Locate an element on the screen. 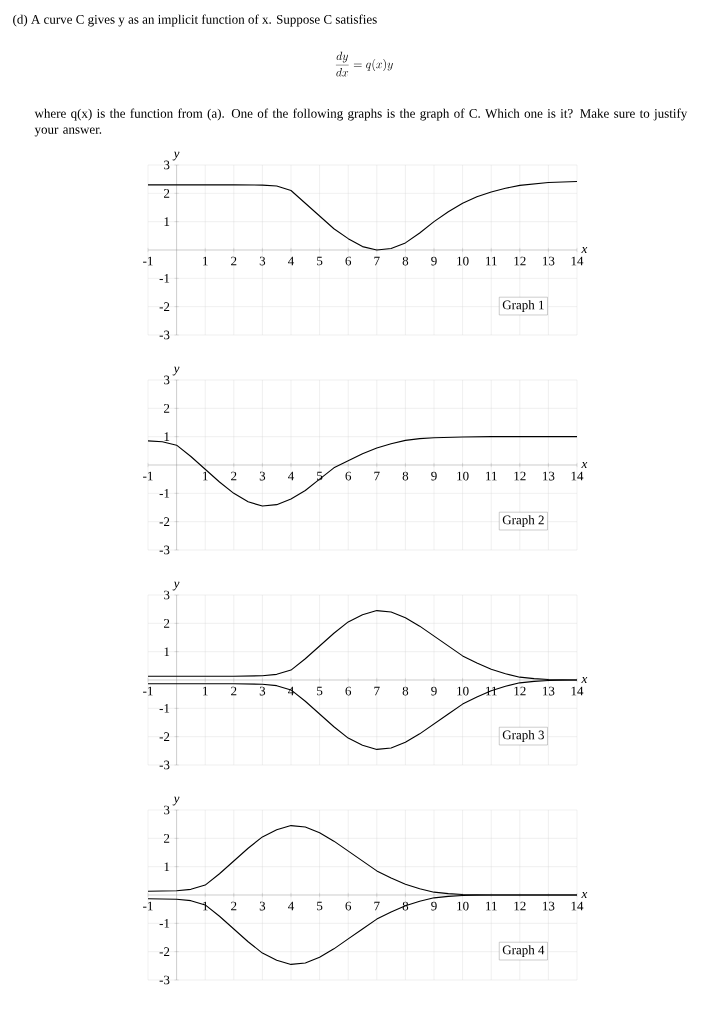 This screenshot has width=728, height=1024. chart-title: (d) A curve C gives y as an implicit function of x. Suppose C satisfies is located at coordinates (195, 20).